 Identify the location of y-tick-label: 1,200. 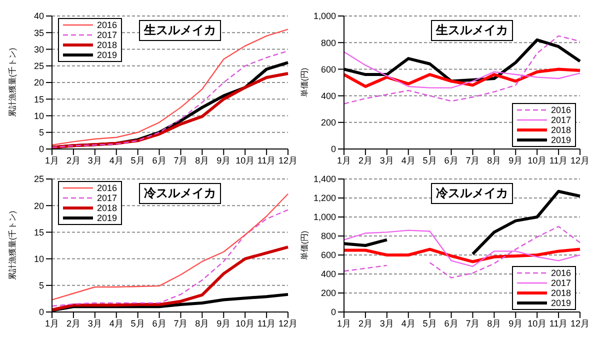
(324, 198).